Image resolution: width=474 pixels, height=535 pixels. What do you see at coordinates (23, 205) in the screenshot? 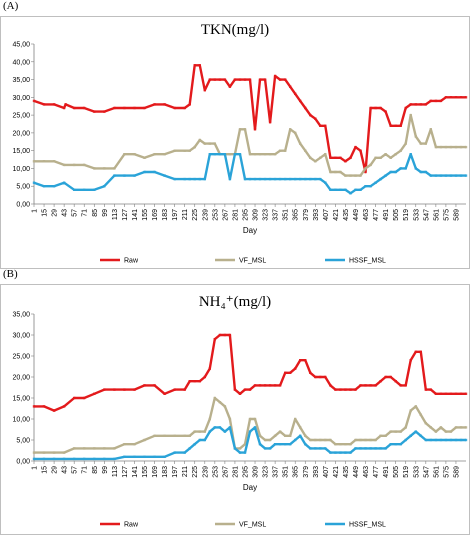
I see `y-tick-label: 0,00` at bounding box center [23, 205].